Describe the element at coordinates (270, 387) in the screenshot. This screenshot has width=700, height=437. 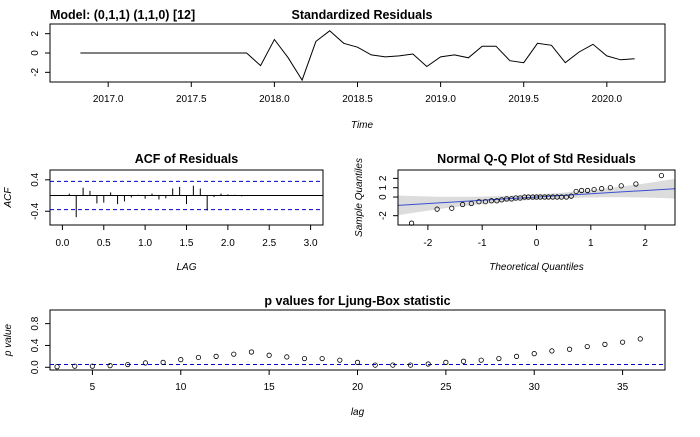
I see `ljung-xtick-label: 15` at that location.